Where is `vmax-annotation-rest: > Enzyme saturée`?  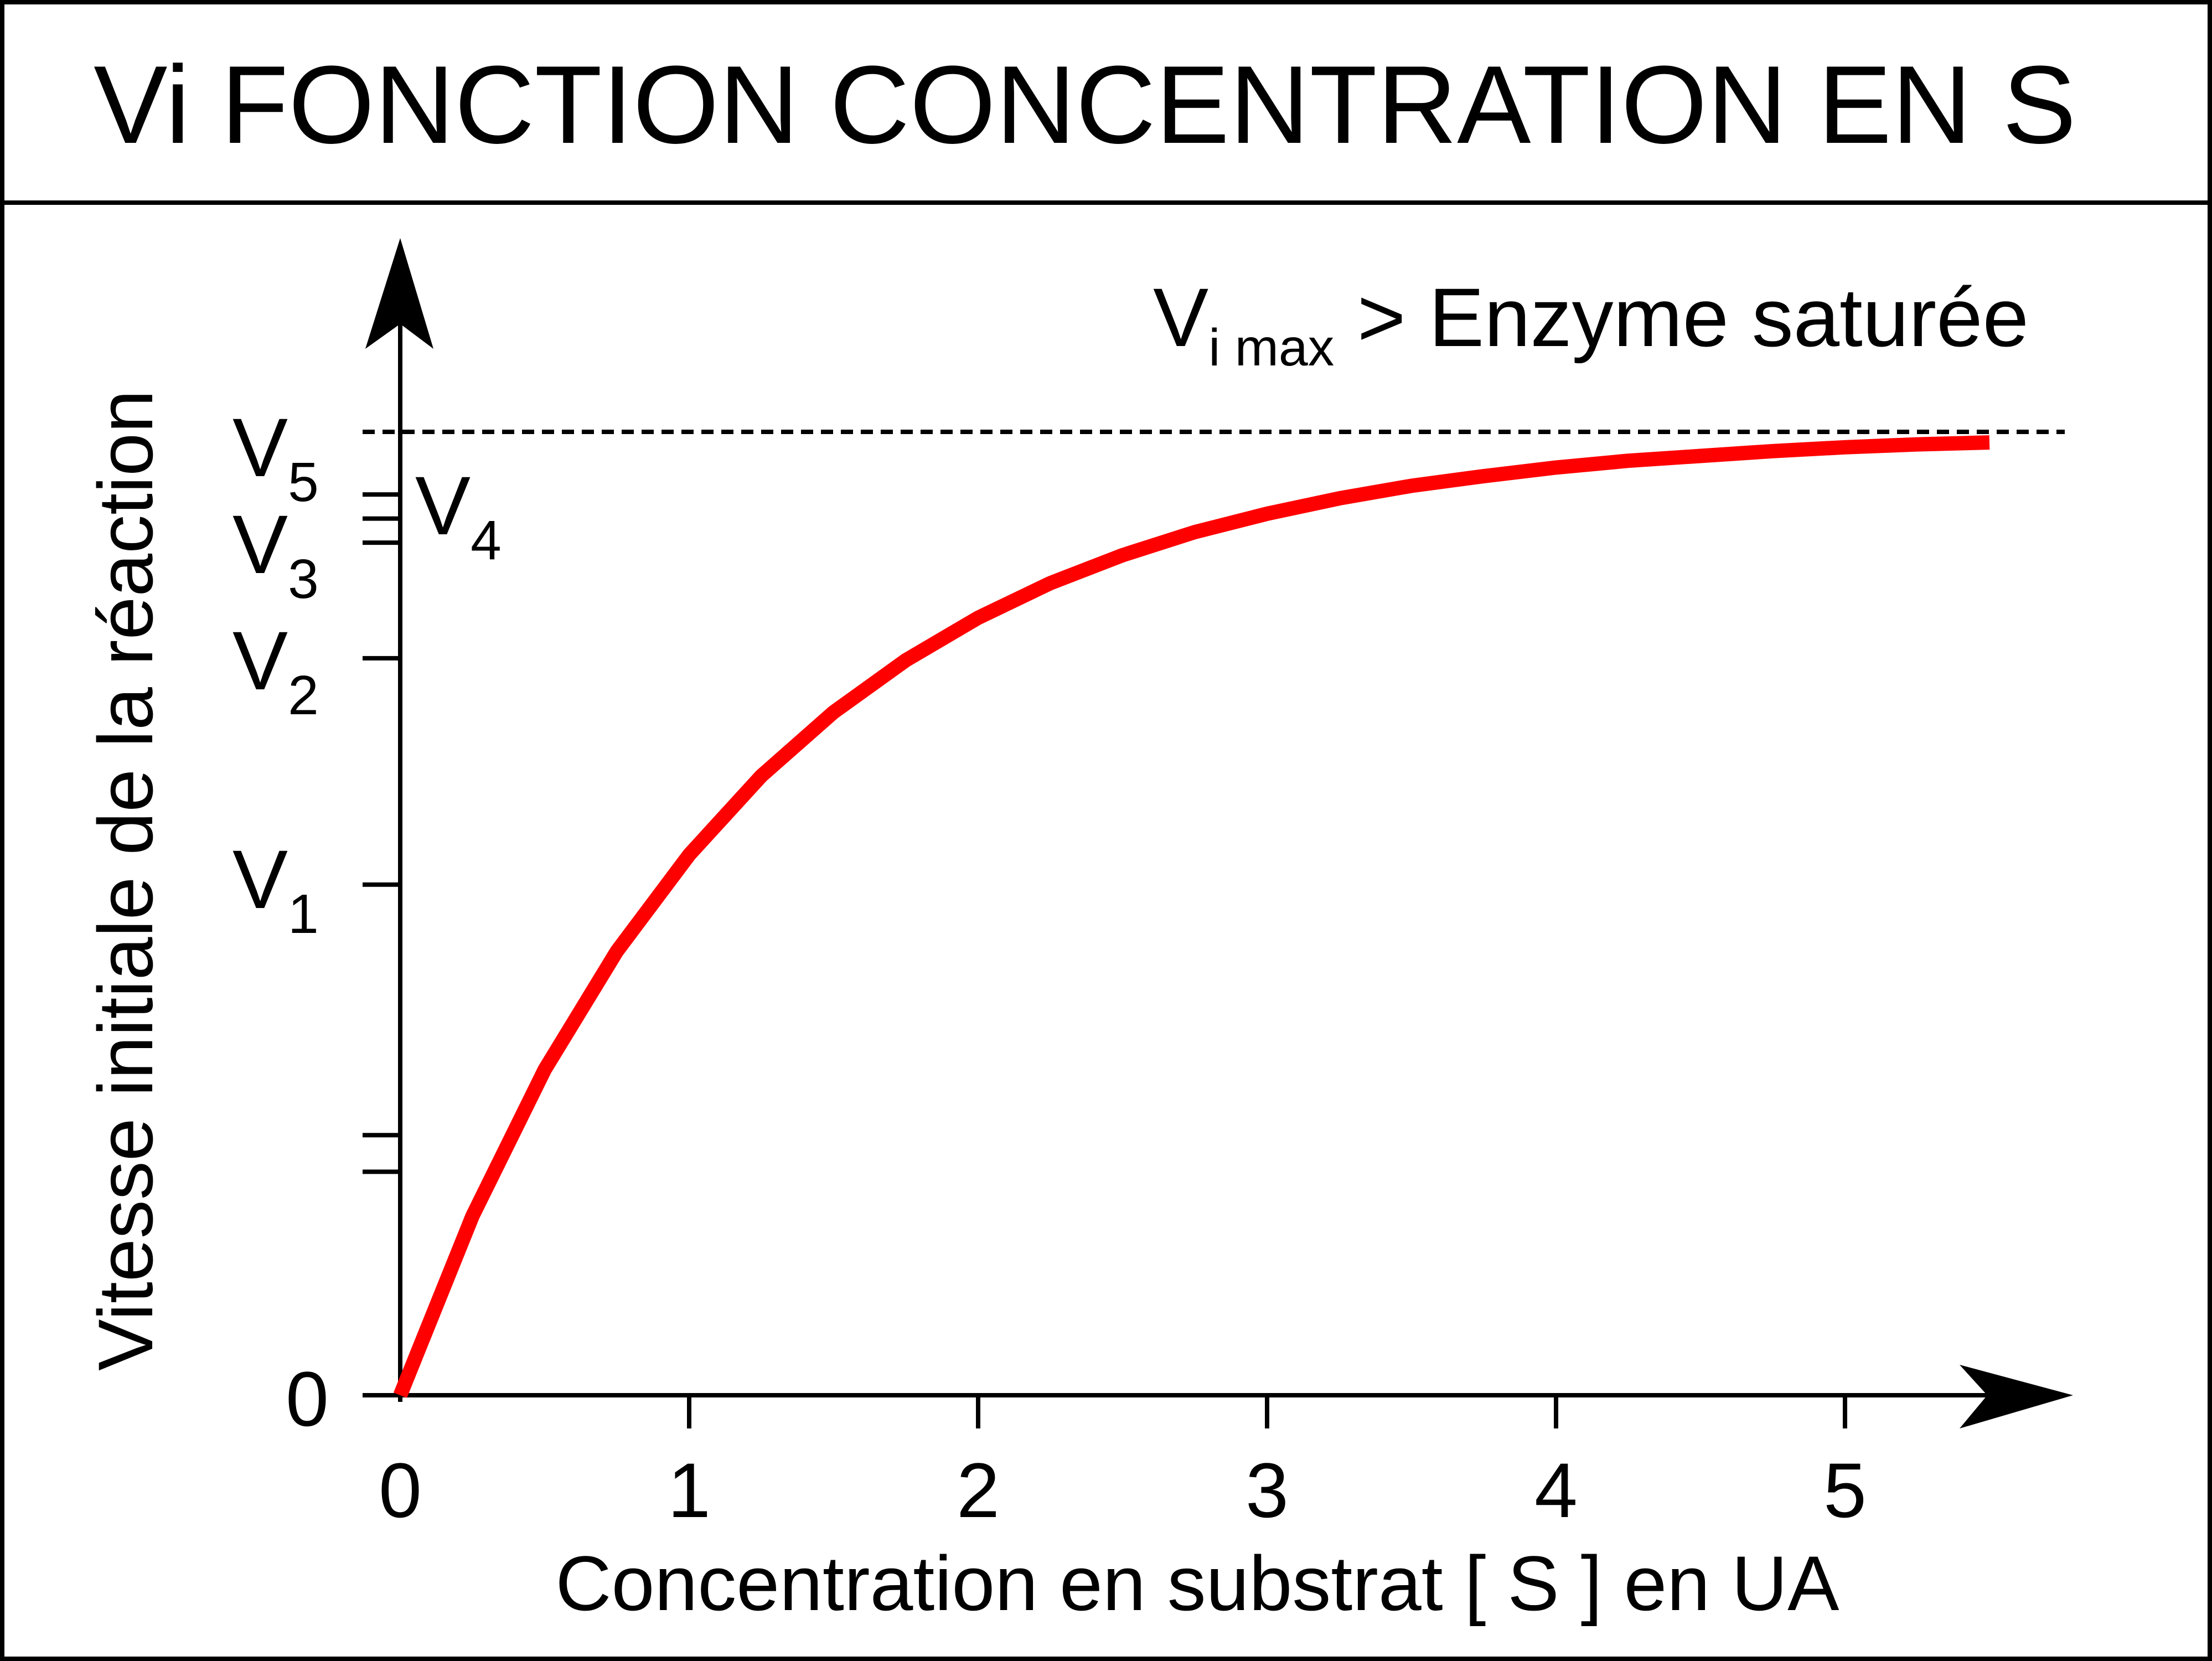
vmax-annotation-rest: > Enzyme saturée is located at coordinates (1681, 317).